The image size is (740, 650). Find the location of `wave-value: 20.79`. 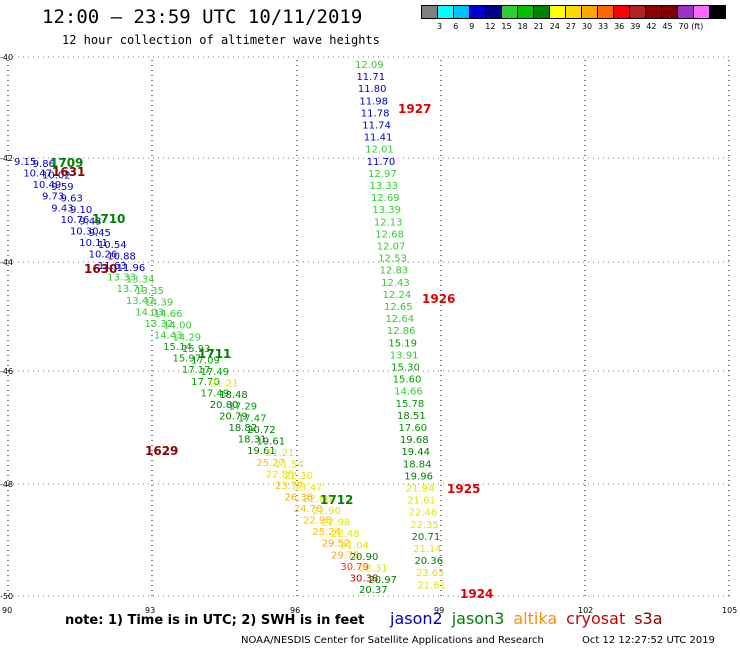

wave-value: 20.79 is located at coordinates (233, 416).